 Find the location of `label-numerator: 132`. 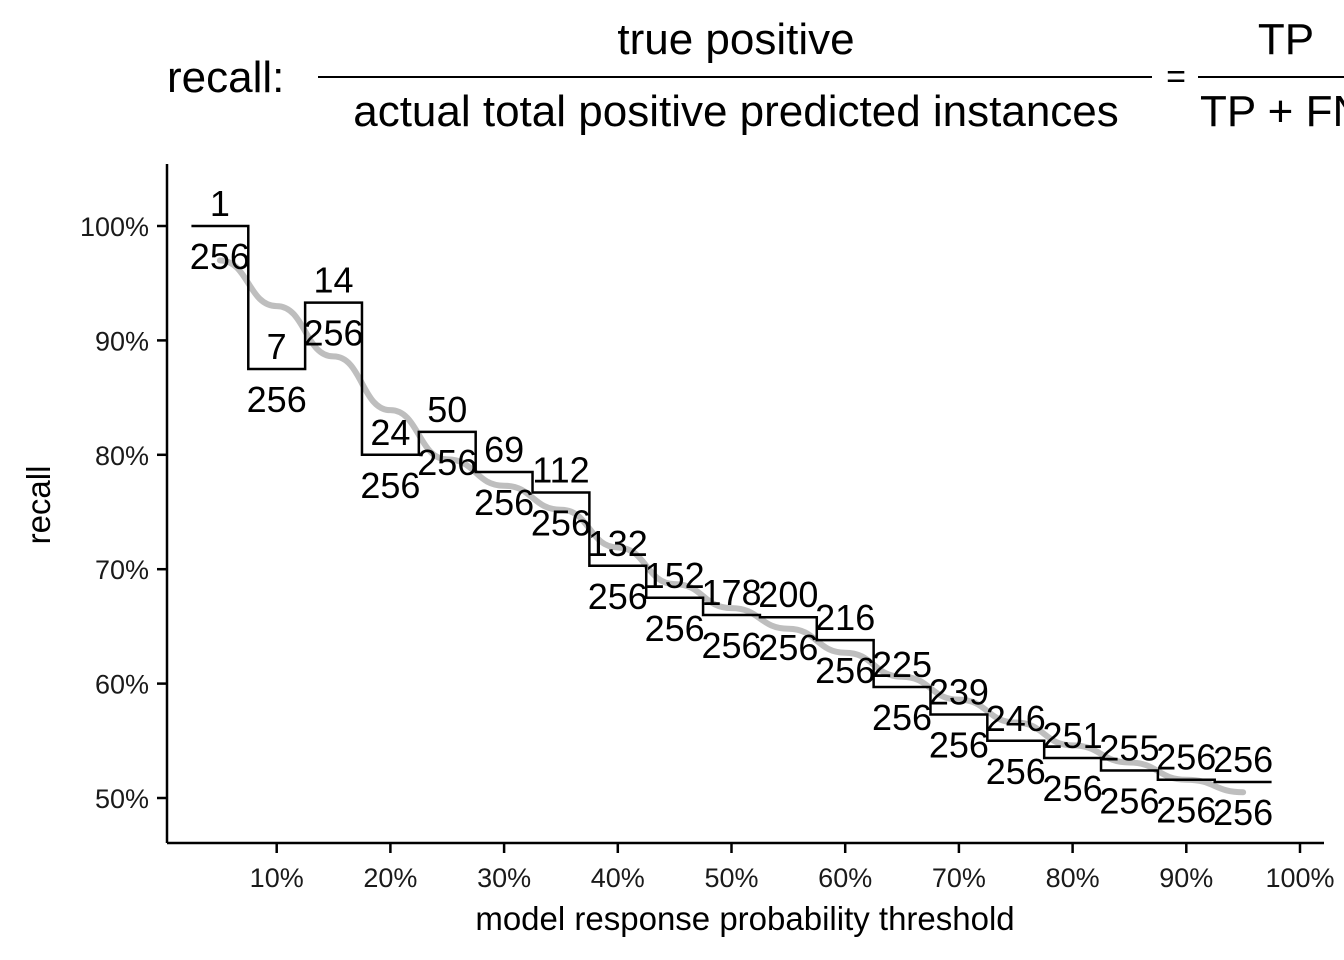

label-numerator: 132 is located at coordinates (618, 543).